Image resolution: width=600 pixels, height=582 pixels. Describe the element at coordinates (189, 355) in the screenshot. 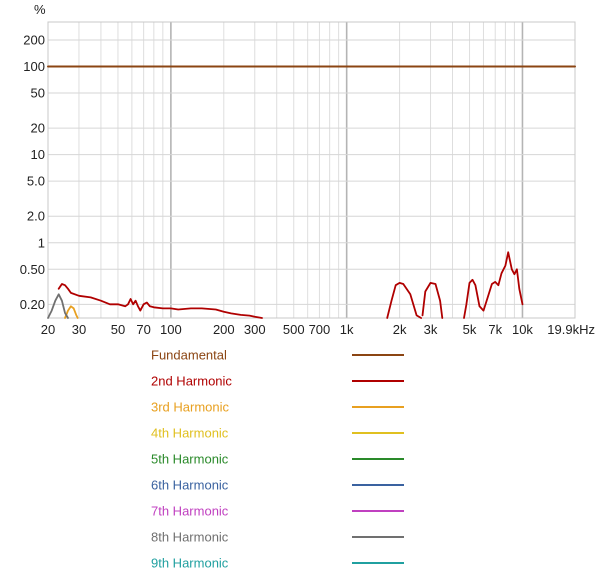

I see `legend-label: Fundamental` at that location.